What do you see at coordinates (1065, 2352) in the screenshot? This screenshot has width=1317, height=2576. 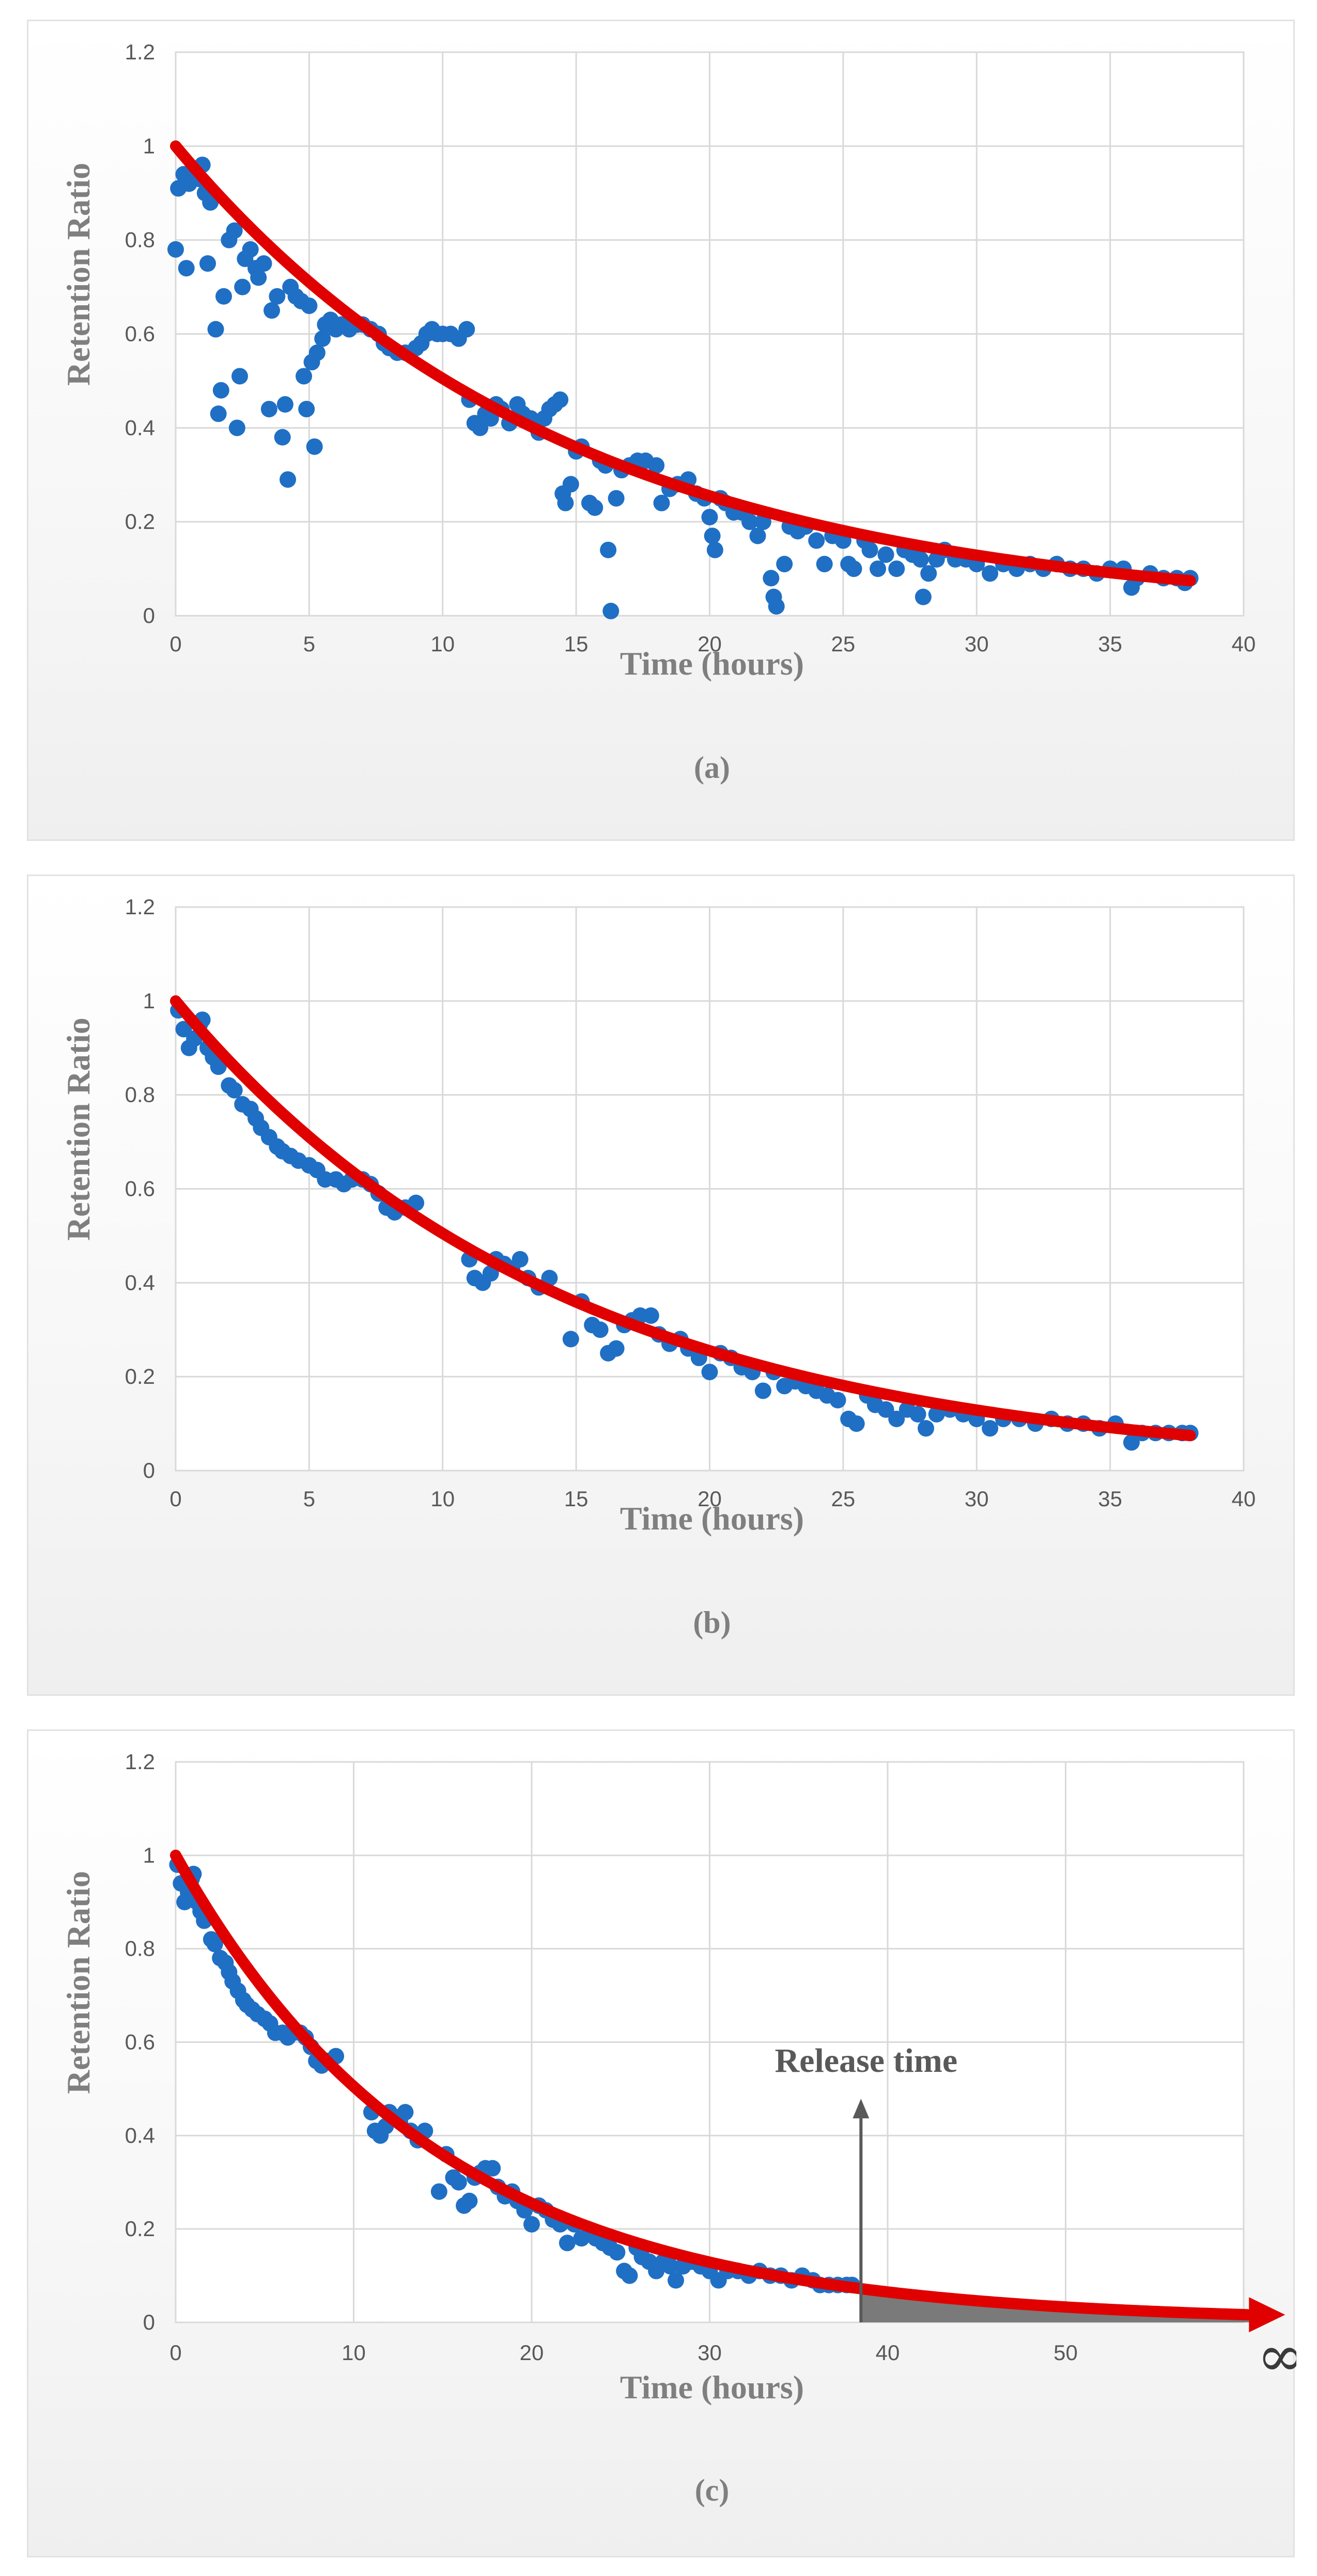 I see `x-tick-label: 50` at bounding box center [1065, 2352].